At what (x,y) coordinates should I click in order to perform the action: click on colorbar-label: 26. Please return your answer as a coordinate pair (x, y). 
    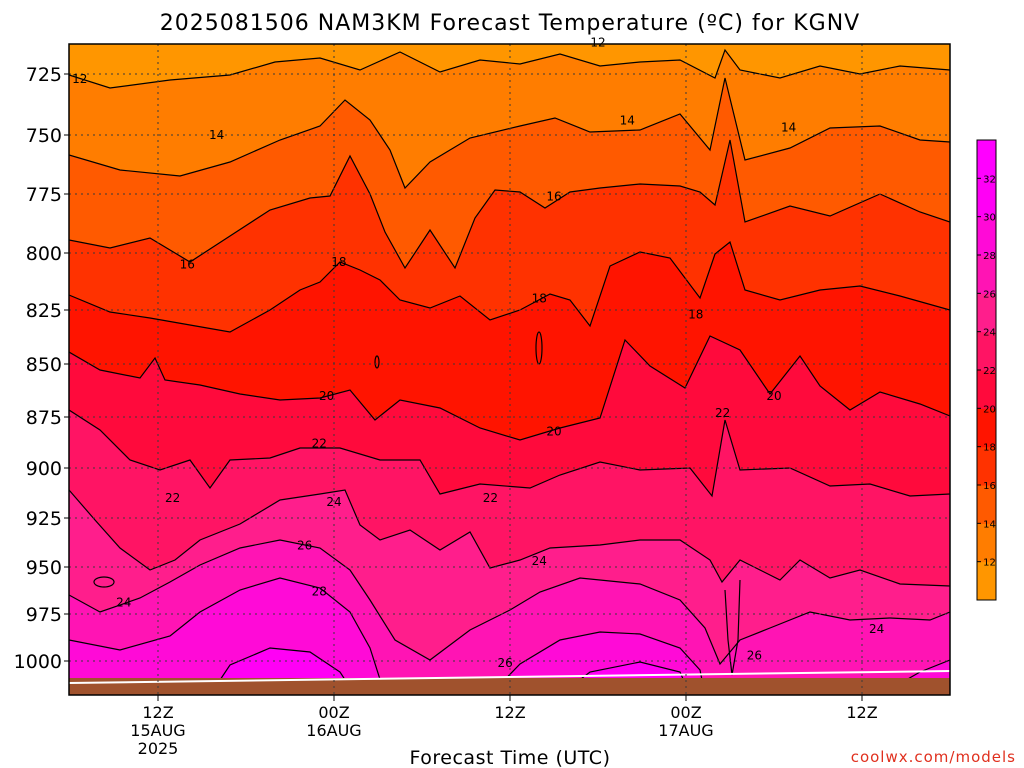
    Looking at the image, I should click on (989, 294).